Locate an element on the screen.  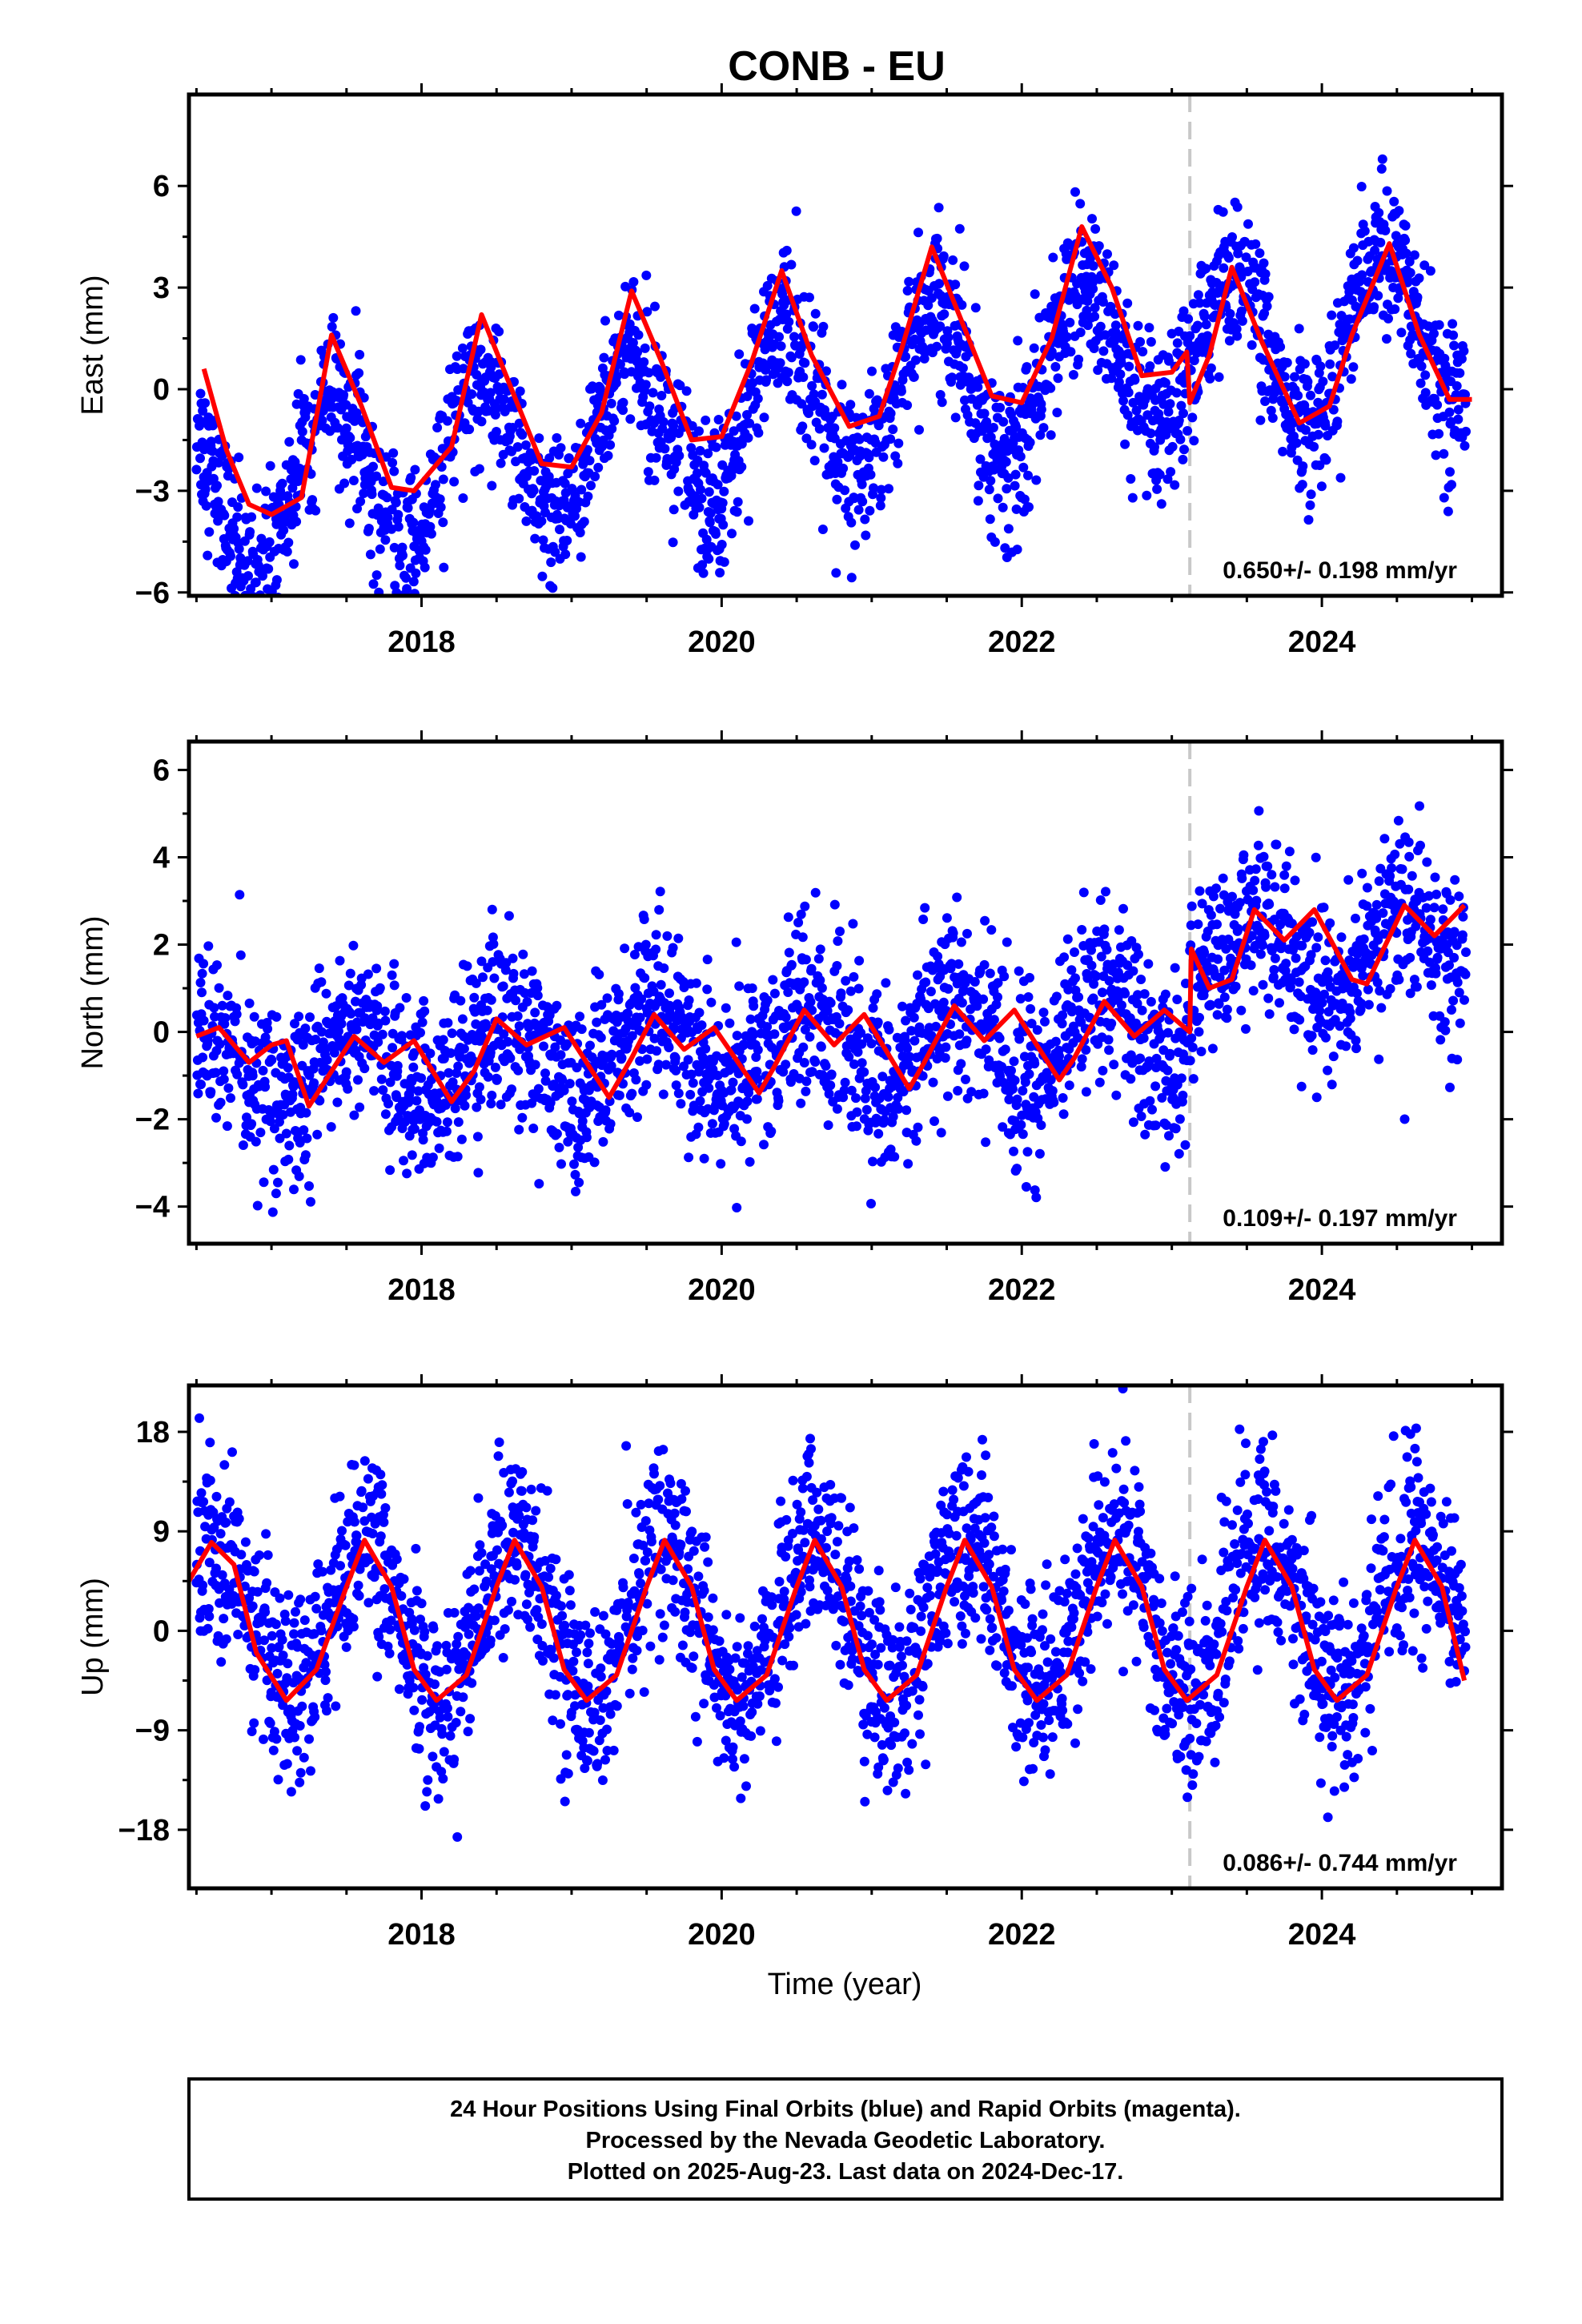
east-fit-line is located at coordinates (837, 370).